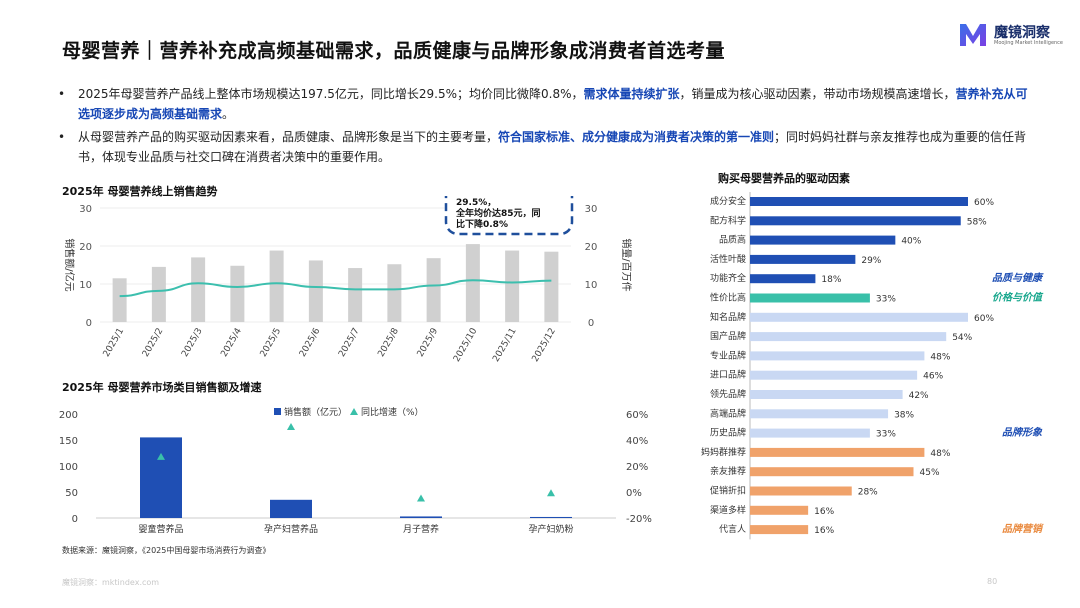  Describe the element at coordinates (591, 209) in the screenshot. I see `y2-tick-label: 30` at that location.